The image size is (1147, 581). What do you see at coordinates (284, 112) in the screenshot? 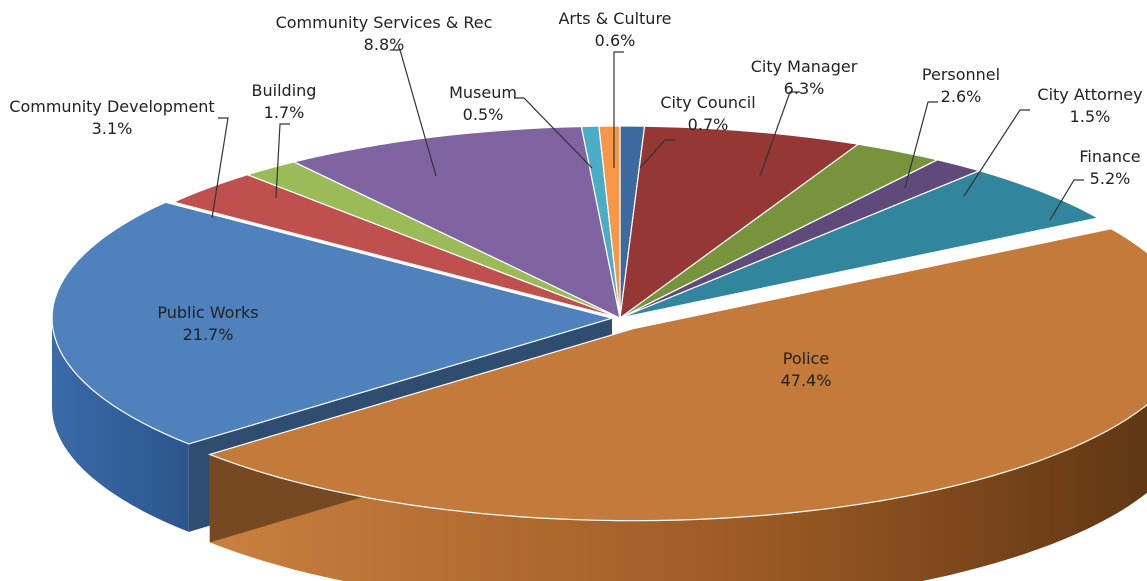
I see `label-value-8: 1.7%` at bounding box center [284, 112].